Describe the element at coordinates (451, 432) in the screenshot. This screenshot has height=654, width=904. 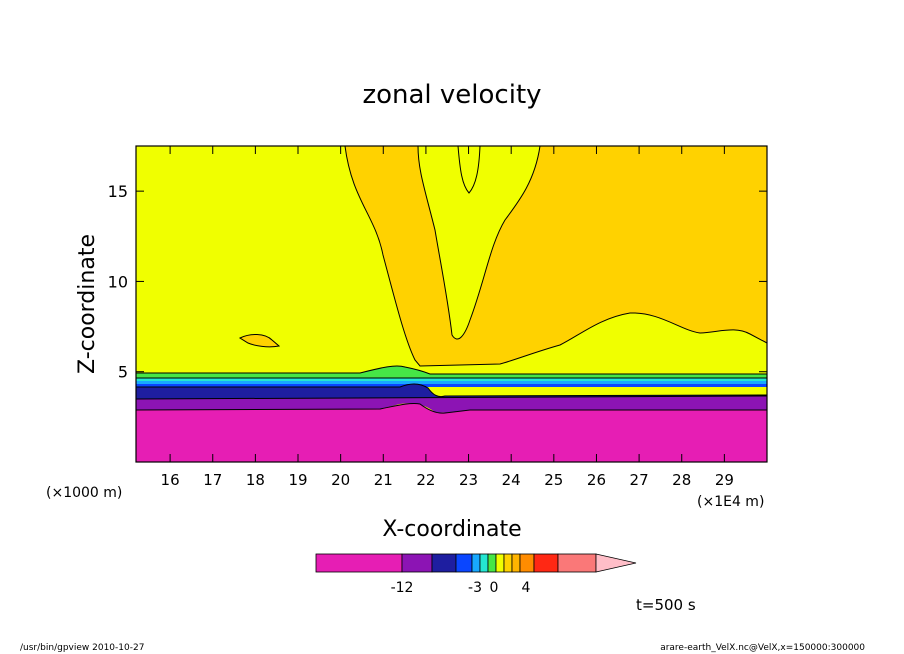
I see `contour-fill-magenta` at that location.